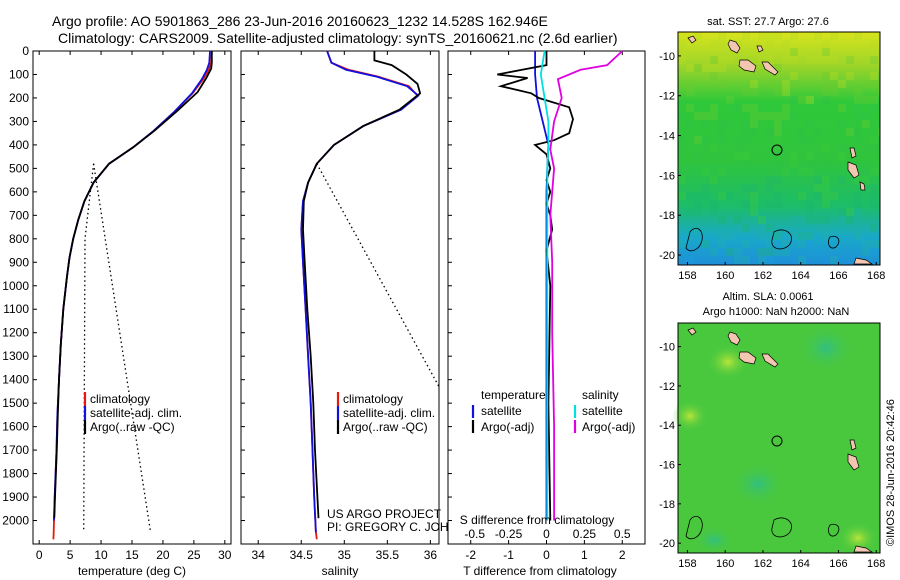 The width and height of the screenshot is (900, 580). What do you see at coordinates (302, 555) in the screenshot?
I see `x-tick-label: 34.5` at bounding box center [302, 555].